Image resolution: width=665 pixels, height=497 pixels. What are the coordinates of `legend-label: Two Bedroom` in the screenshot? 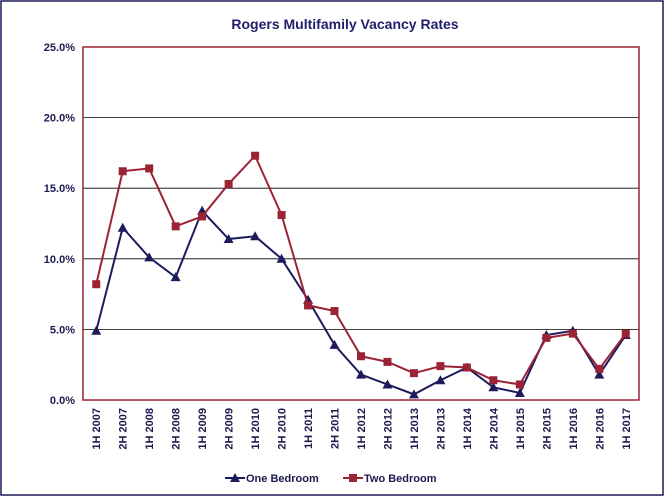 It's located at (400, 479).